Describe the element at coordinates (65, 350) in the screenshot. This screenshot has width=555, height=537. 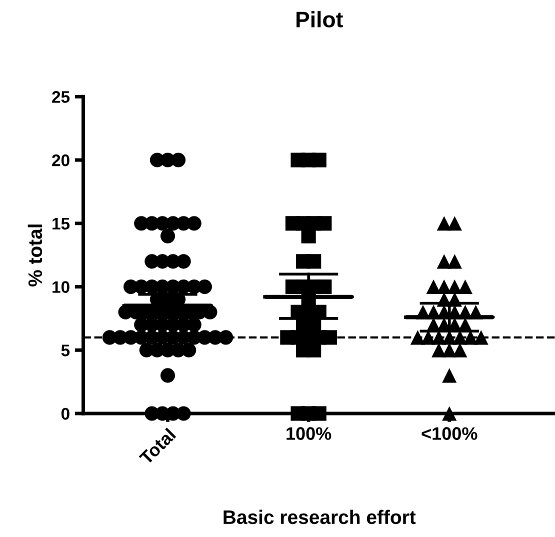
I see `y-tick-label: 5` at that location.